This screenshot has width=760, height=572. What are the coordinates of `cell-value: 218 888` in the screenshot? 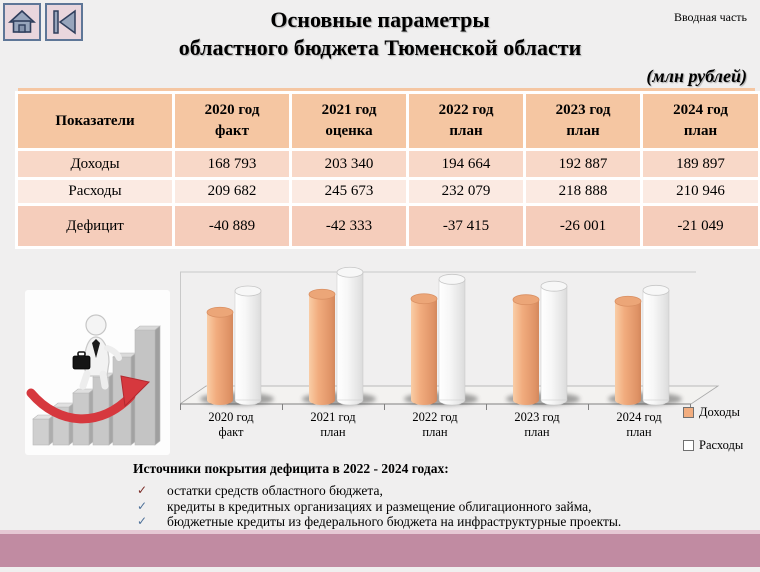 It's located at (583, 191).